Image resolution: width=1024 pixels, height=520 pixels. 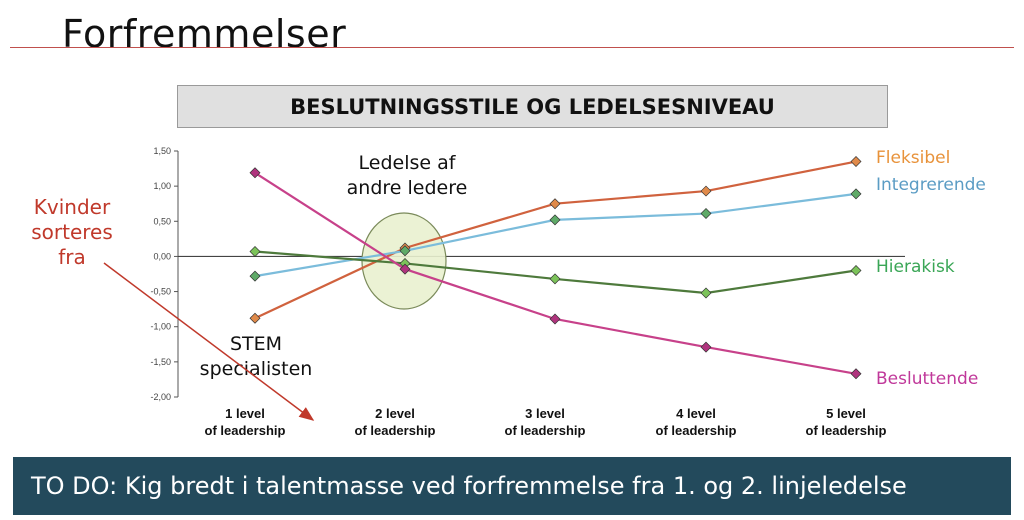 What do you see at coordinates (160, 327) in the screenshot?
I see `y-tick-label: -1,00` at bounding box center [160, 327].